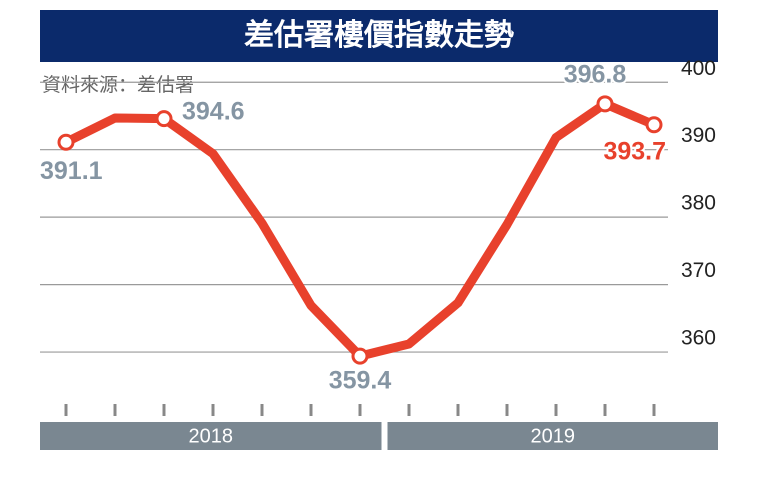  I want to click on y-tick-label: 390, so click(698, 135).